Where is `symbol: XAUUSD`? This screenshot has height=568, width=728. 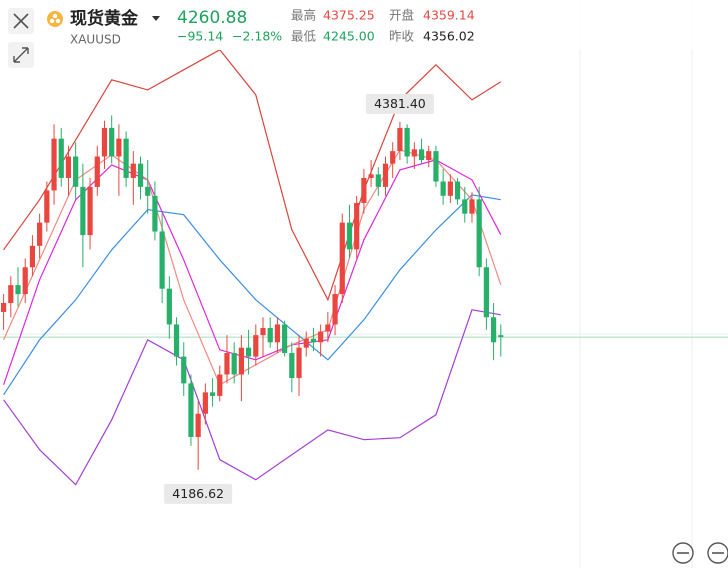 symbol: XAUUSD is located at coordinates (95, 40).